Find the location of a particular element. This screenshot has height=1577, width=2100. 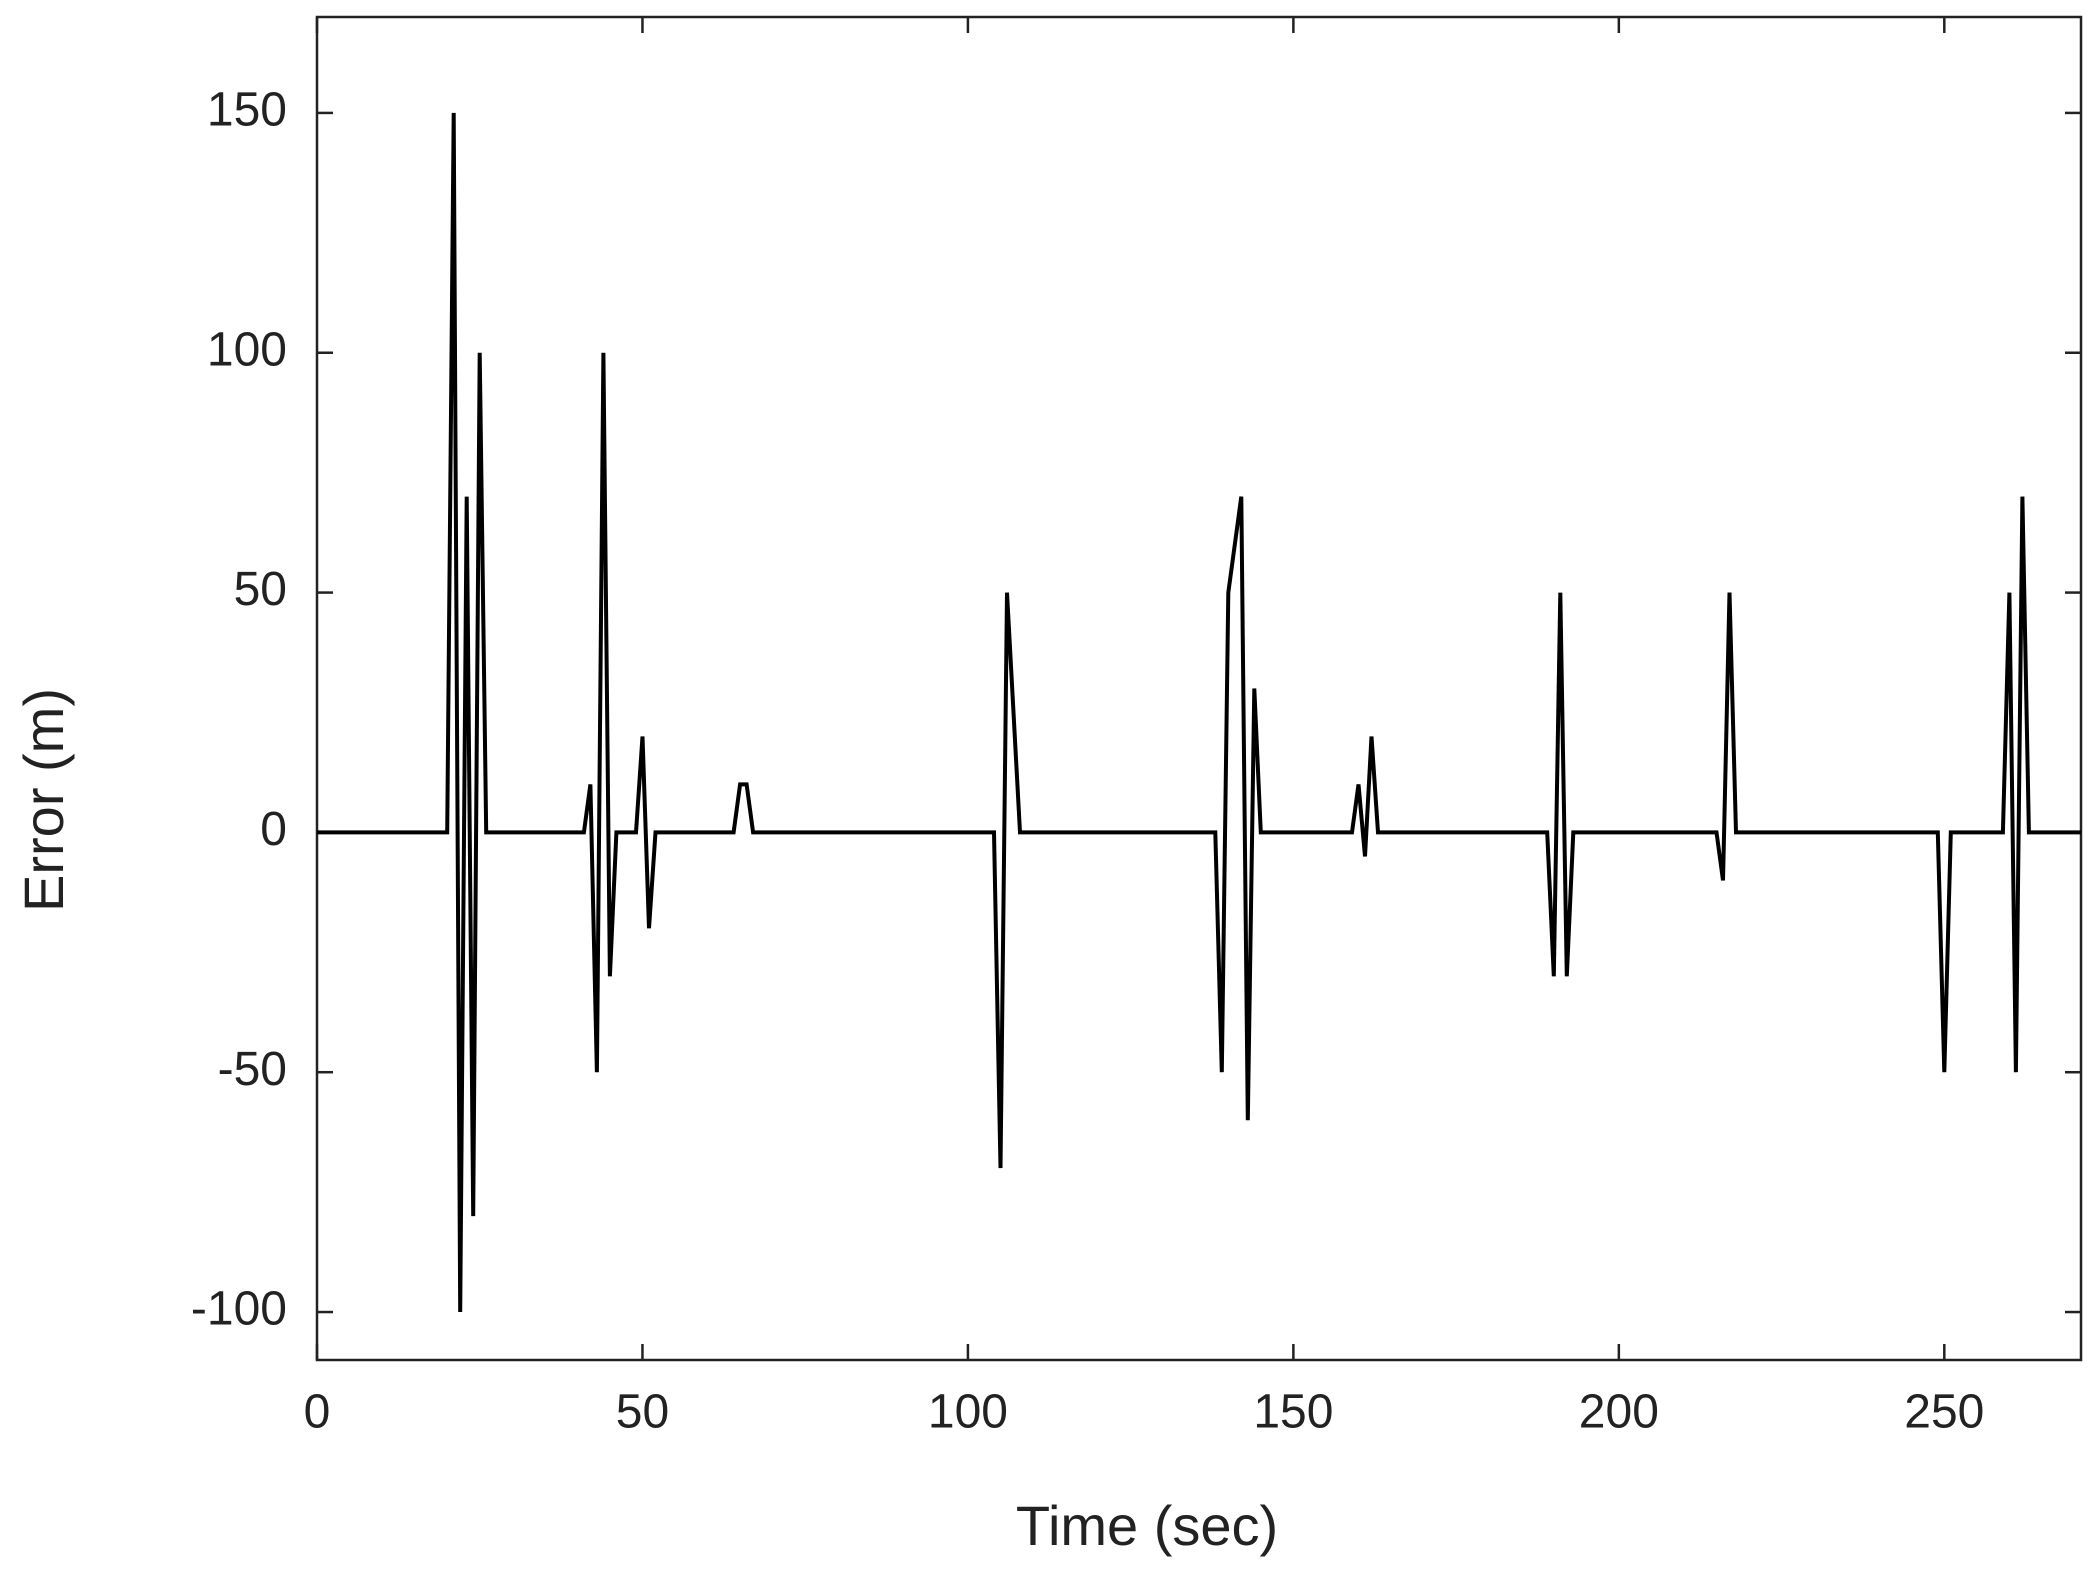

x-tick-label: 100 is located at coordinates (968, 1412).